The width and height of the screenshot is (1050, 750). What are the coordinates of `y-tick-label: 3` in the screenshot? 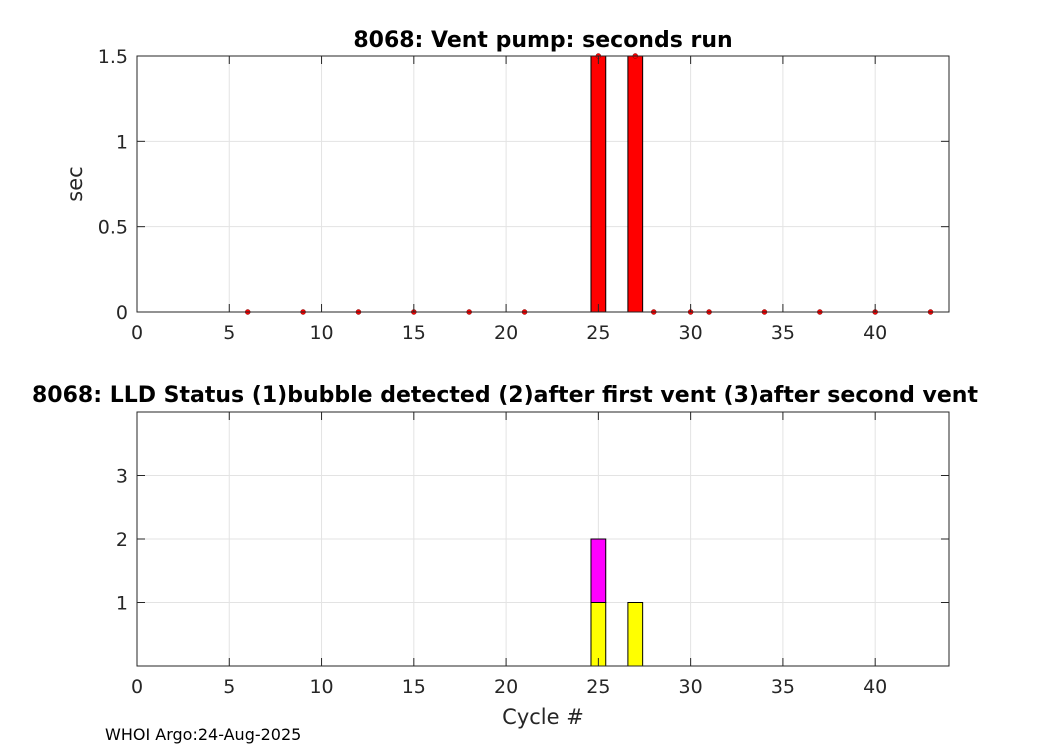 It's located at (122, 477).